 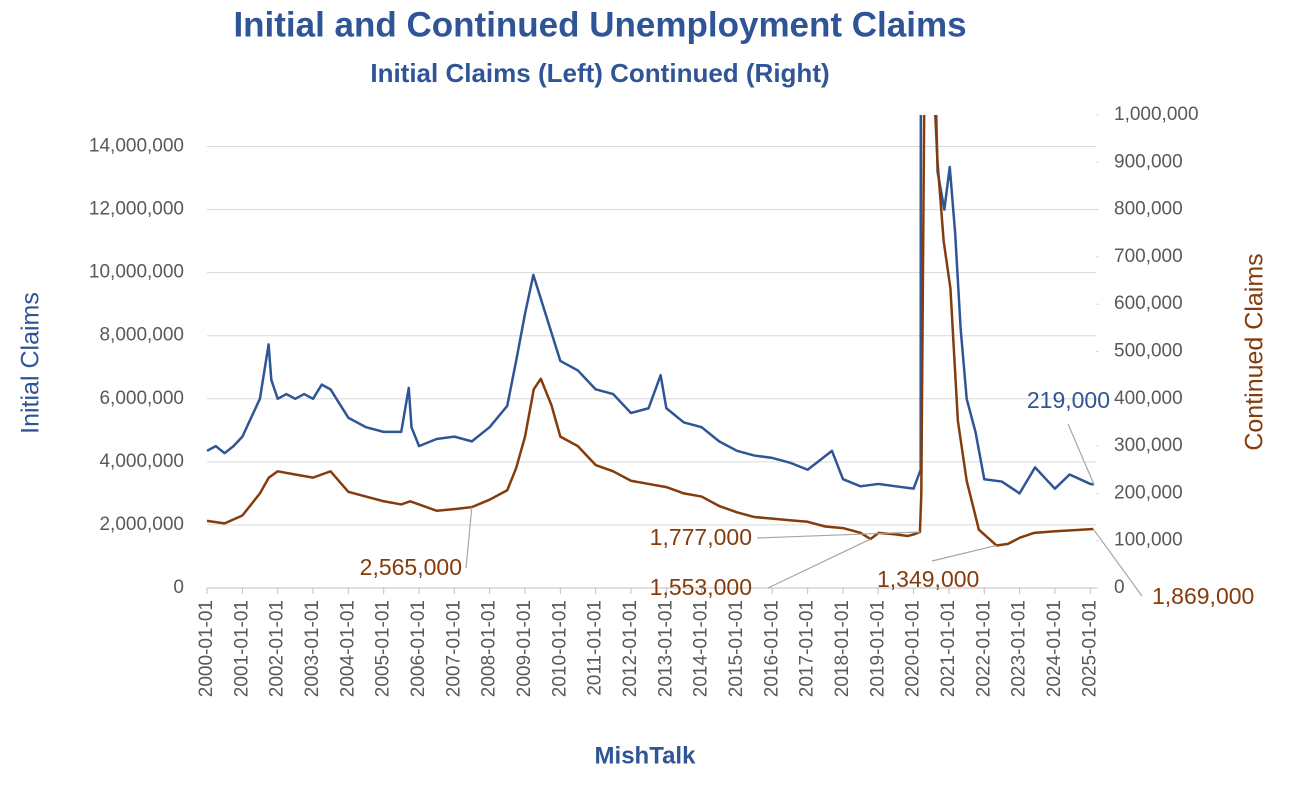 I want to click on annotation-label: 2,565,000, so click(x=411, y=567).